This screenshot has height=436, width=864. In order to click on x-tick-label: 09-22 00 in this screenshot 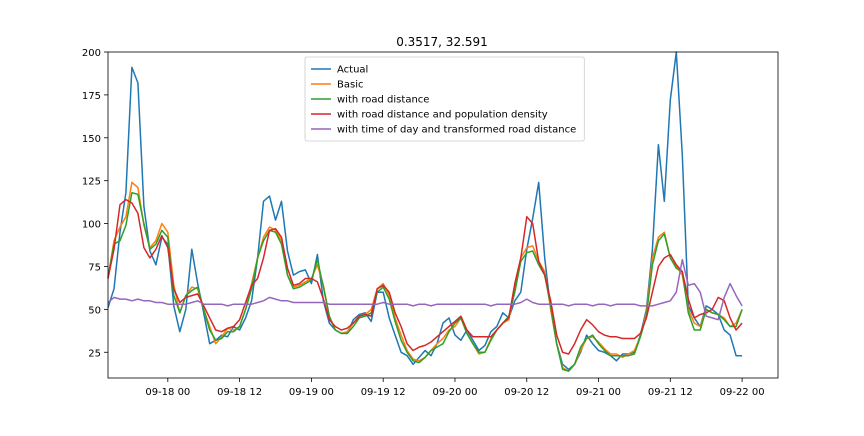, I will do `click(742, 392)`.